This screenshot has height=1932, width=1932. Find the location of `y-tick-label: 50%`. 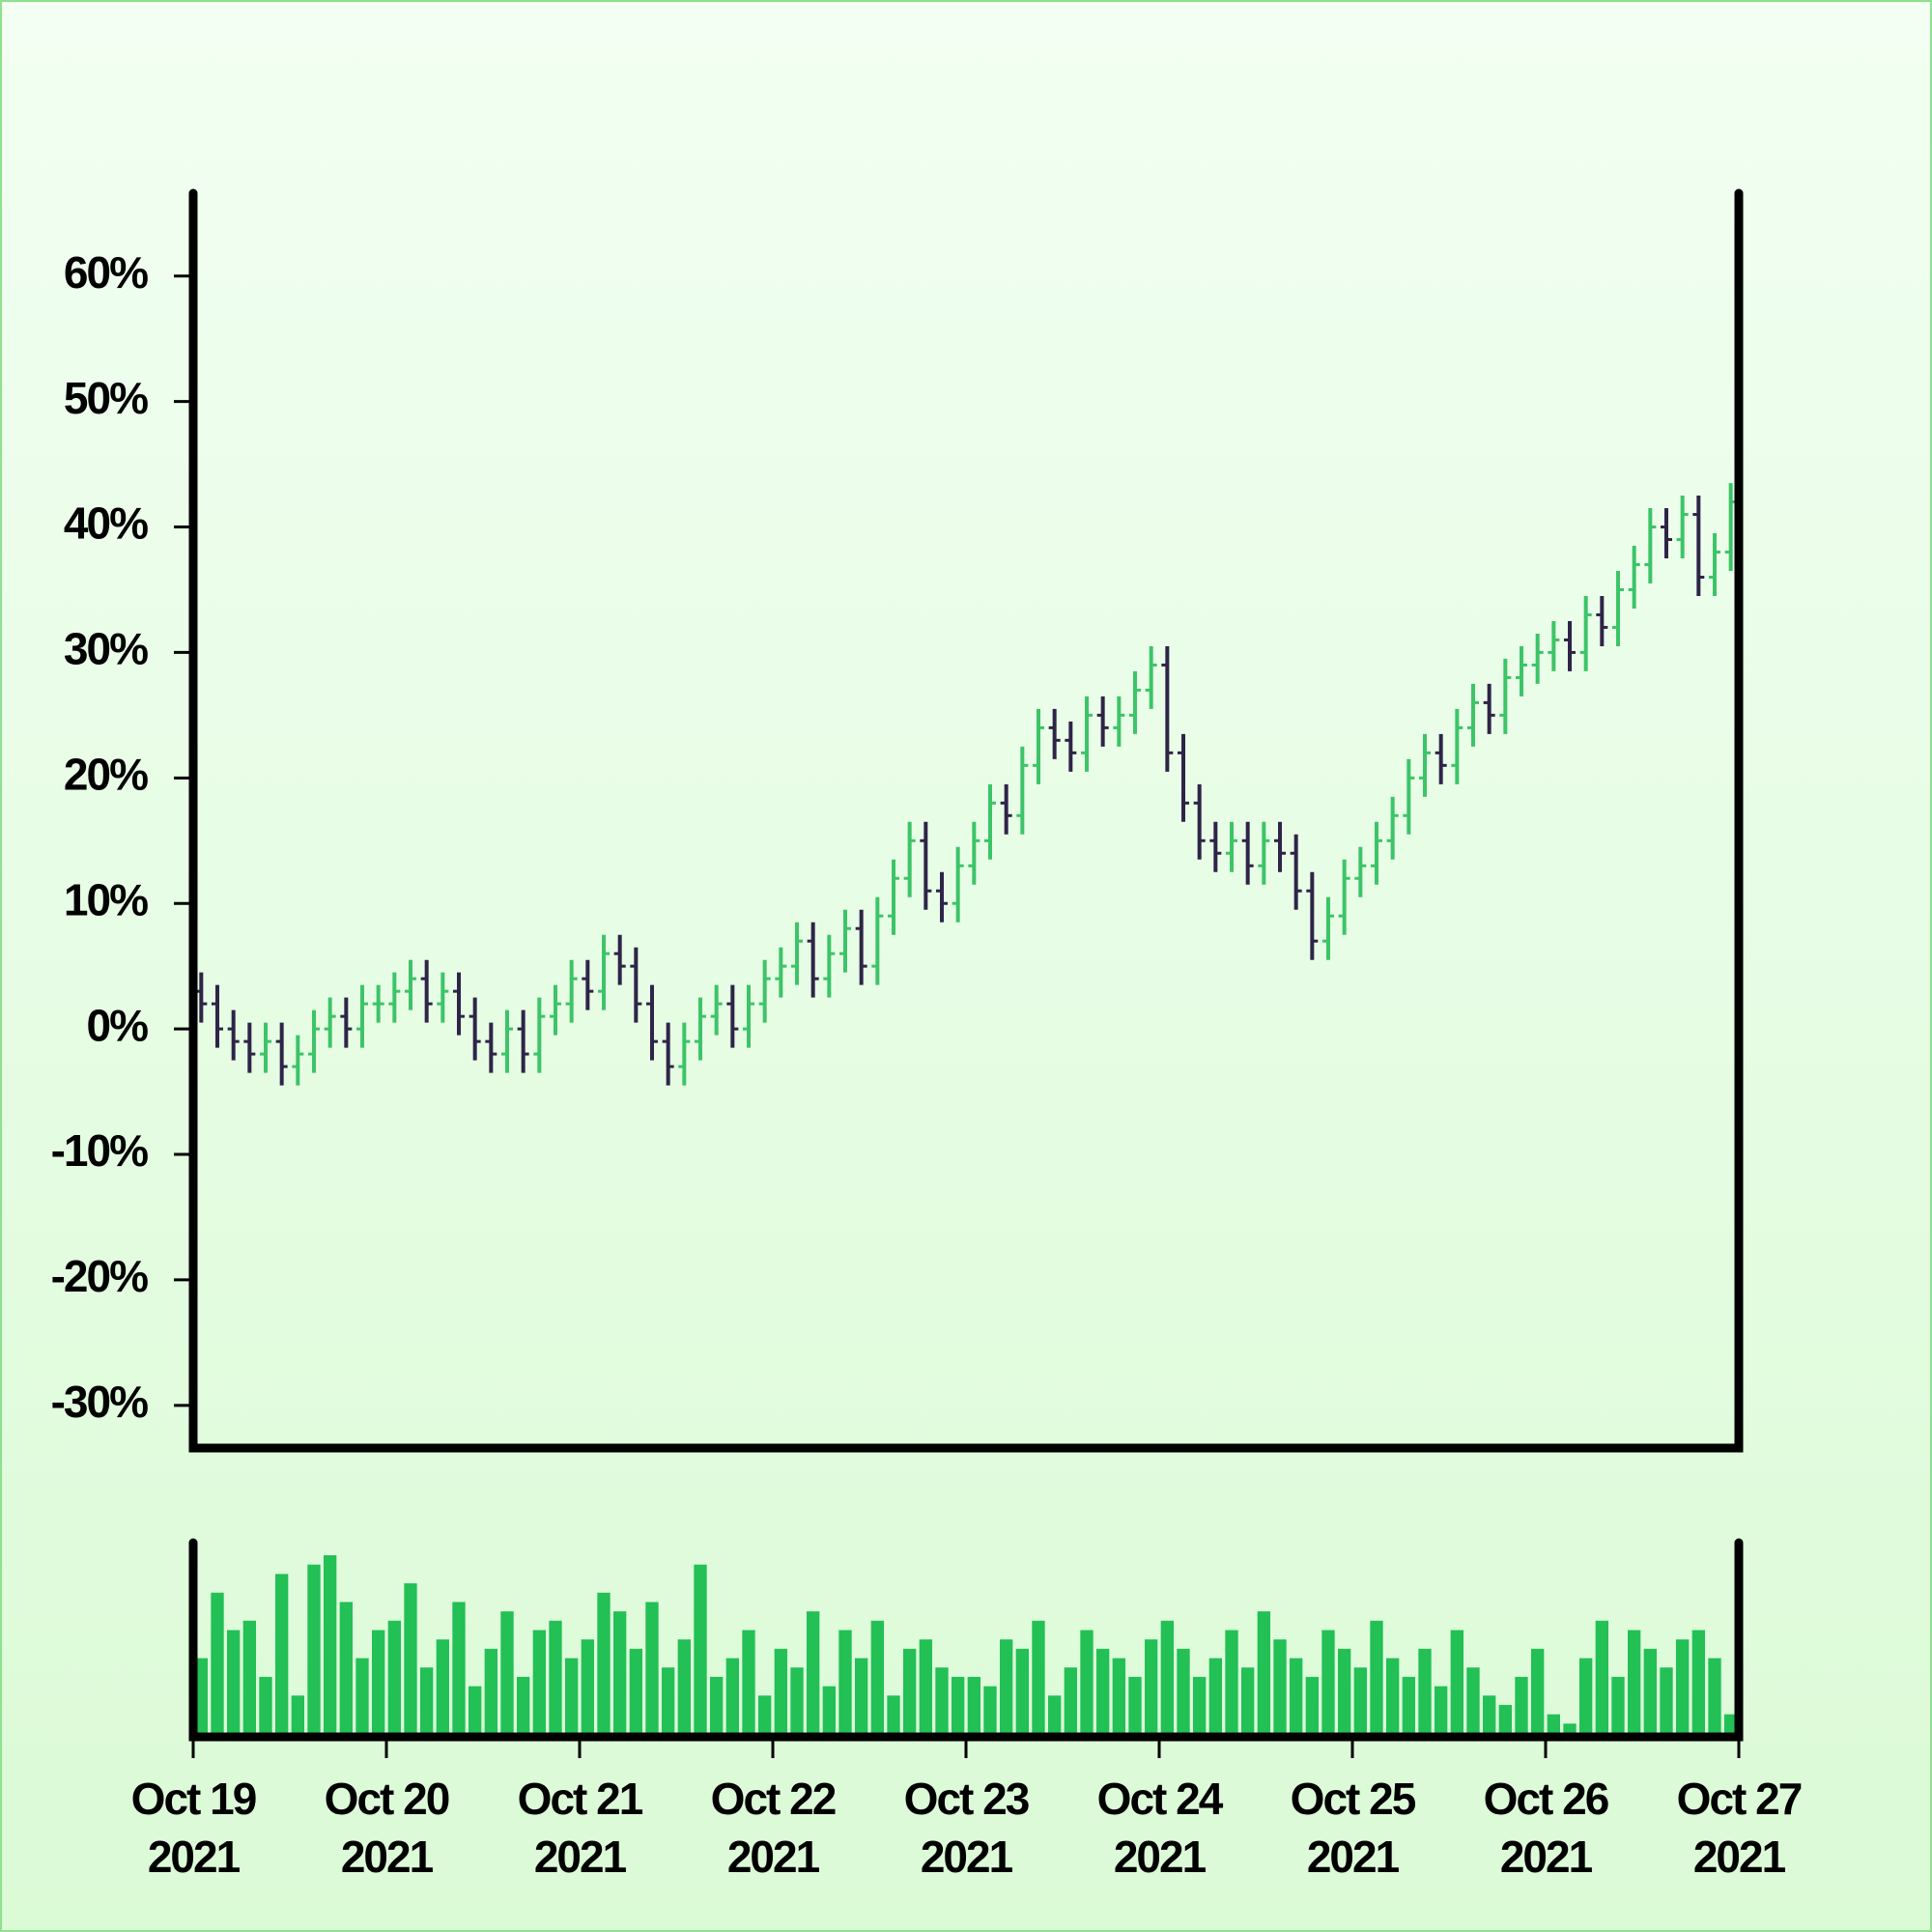

y-tick-label: 50% is located at coordinates (106, 398).